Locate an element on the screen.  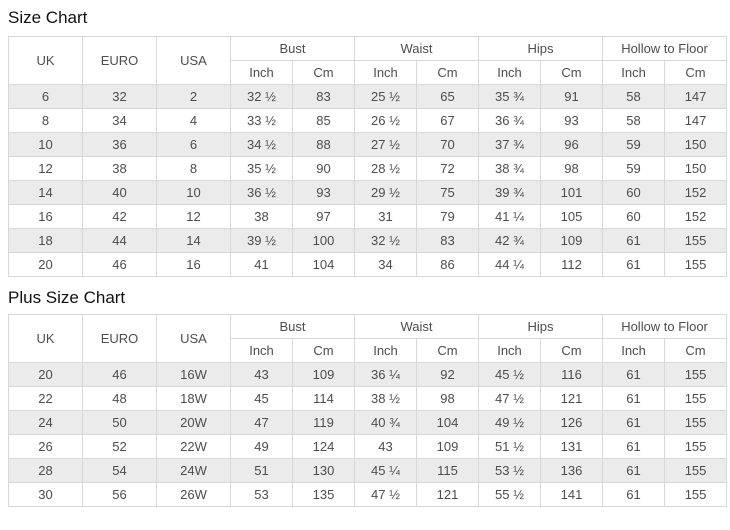
table-cell: 24 is located at coordinates (45, 422).